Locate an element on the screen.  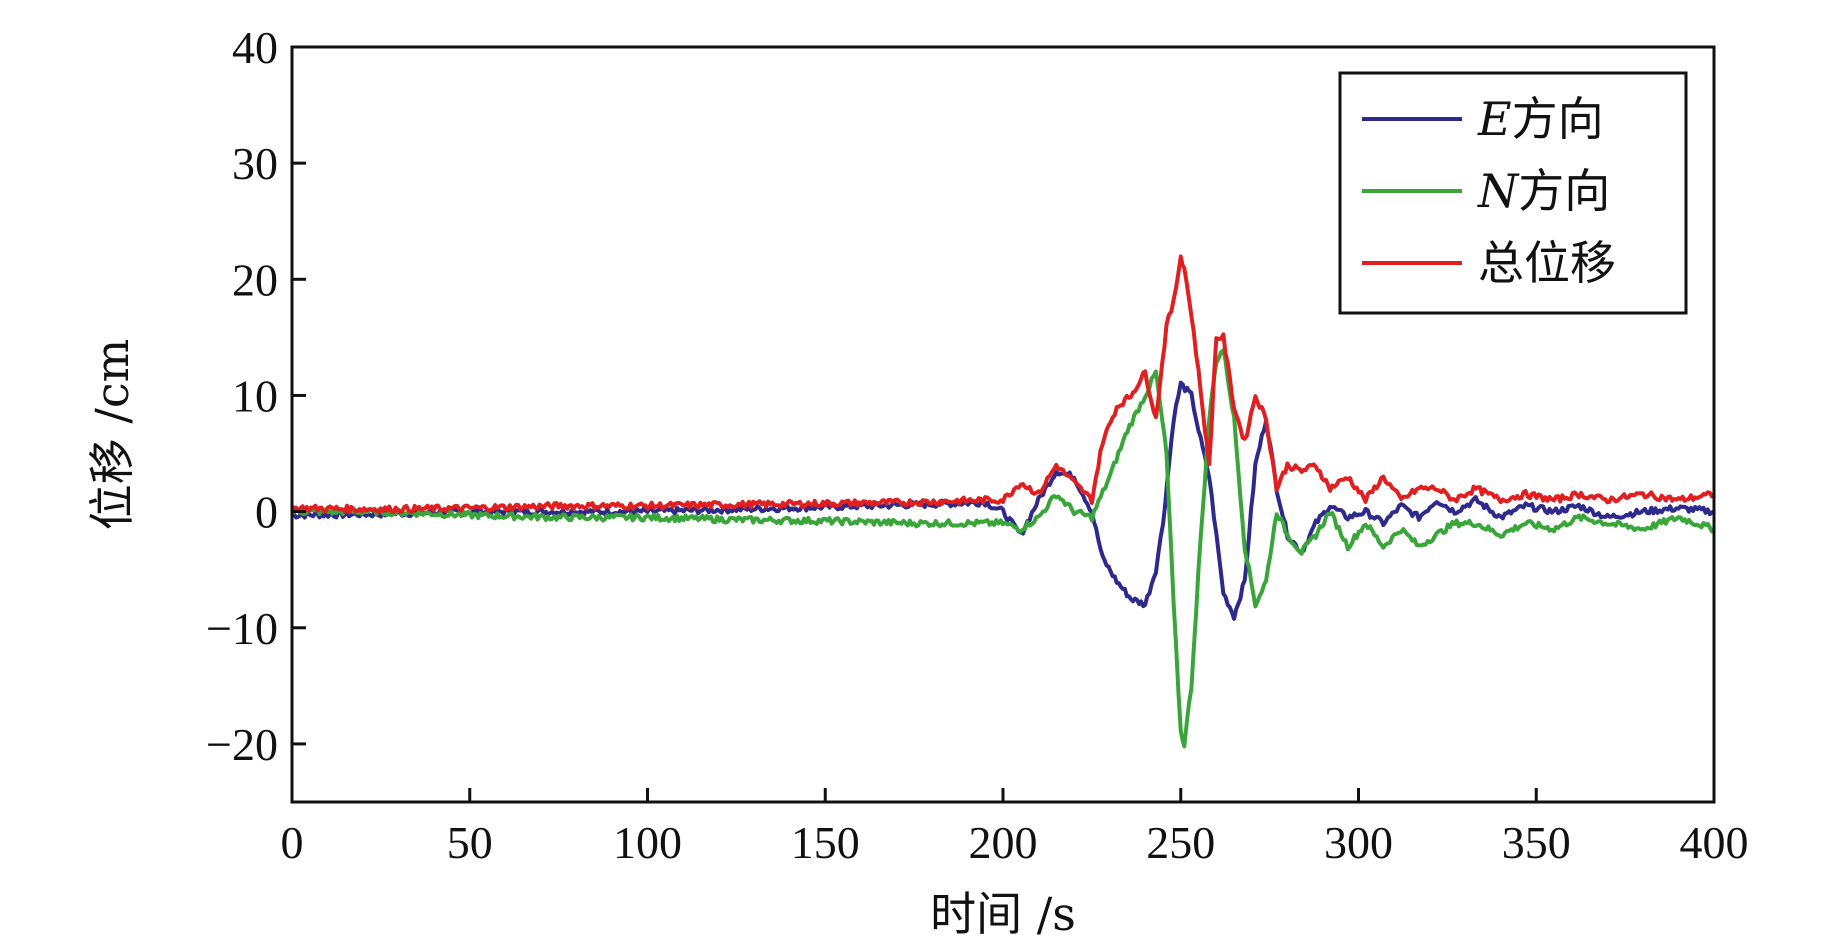
legend-label: E方向 is located at coordinates (1540, 119).